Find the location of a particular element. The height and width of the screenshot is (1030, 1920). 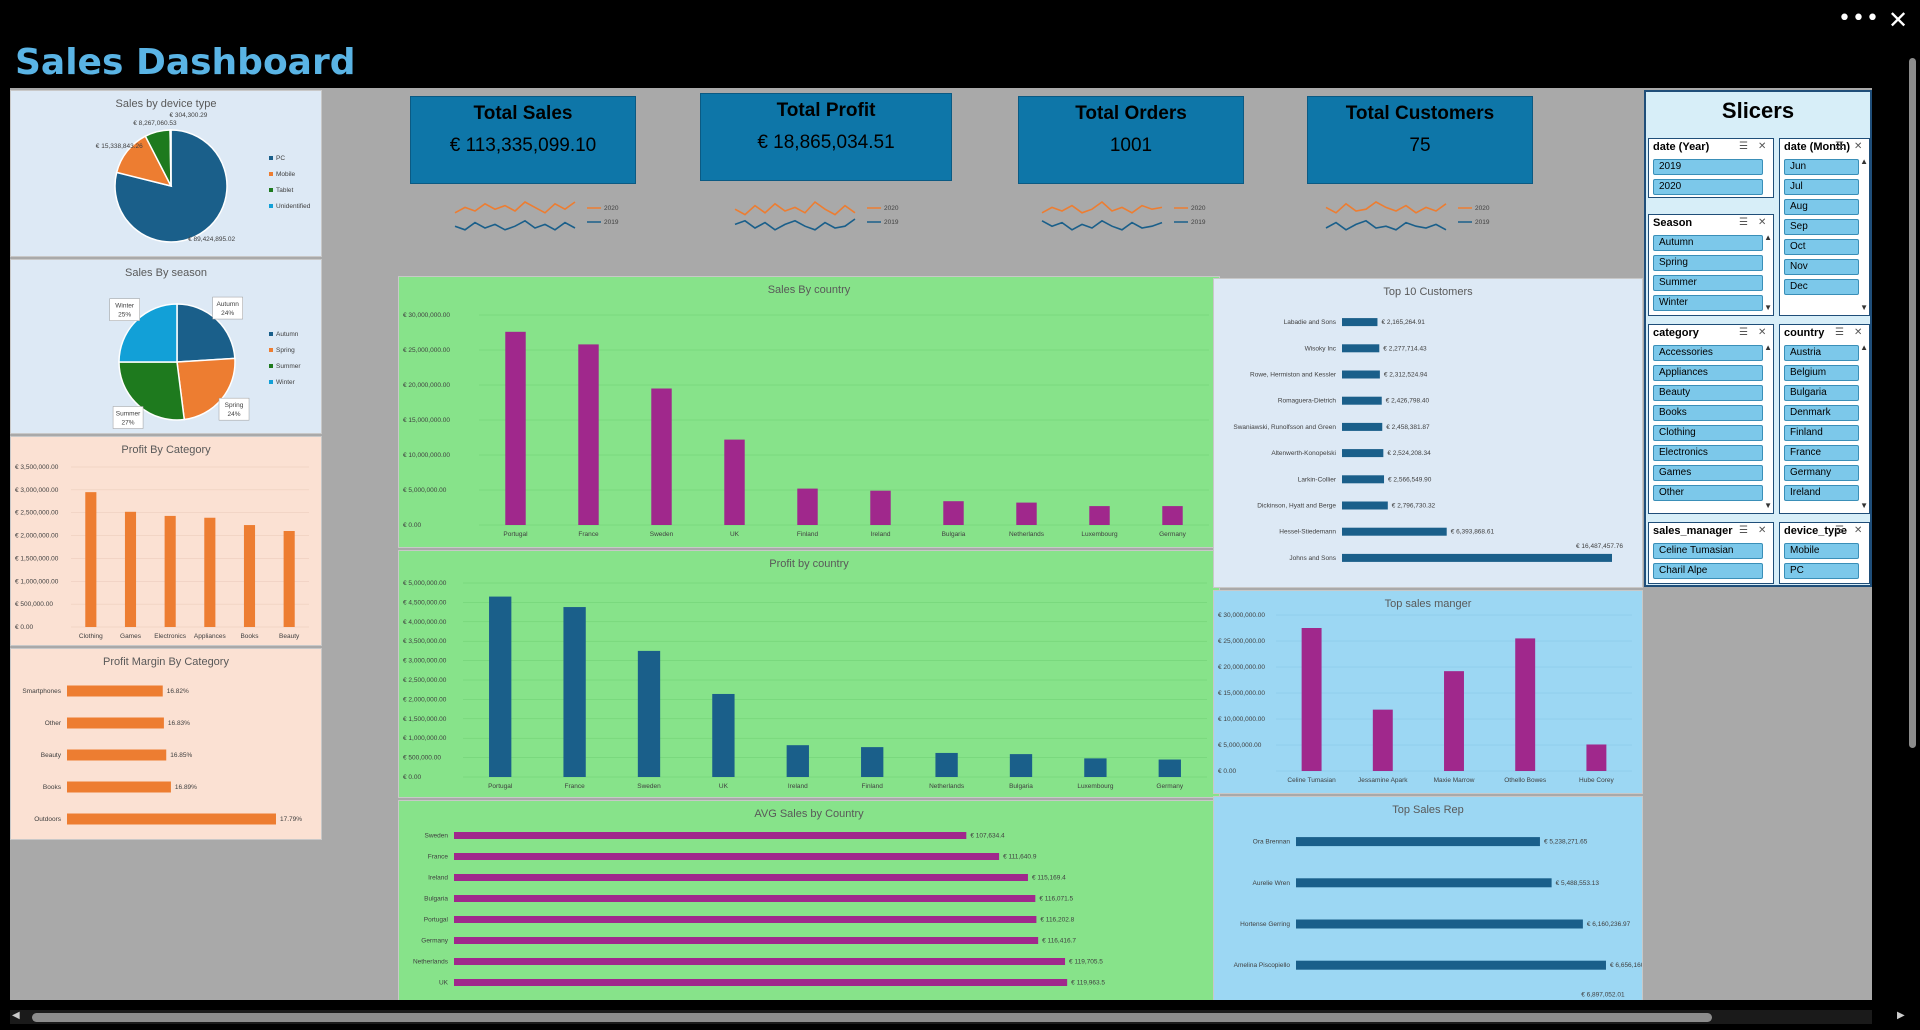

slicer-item: Dec is located at coordinates (1821, 287).